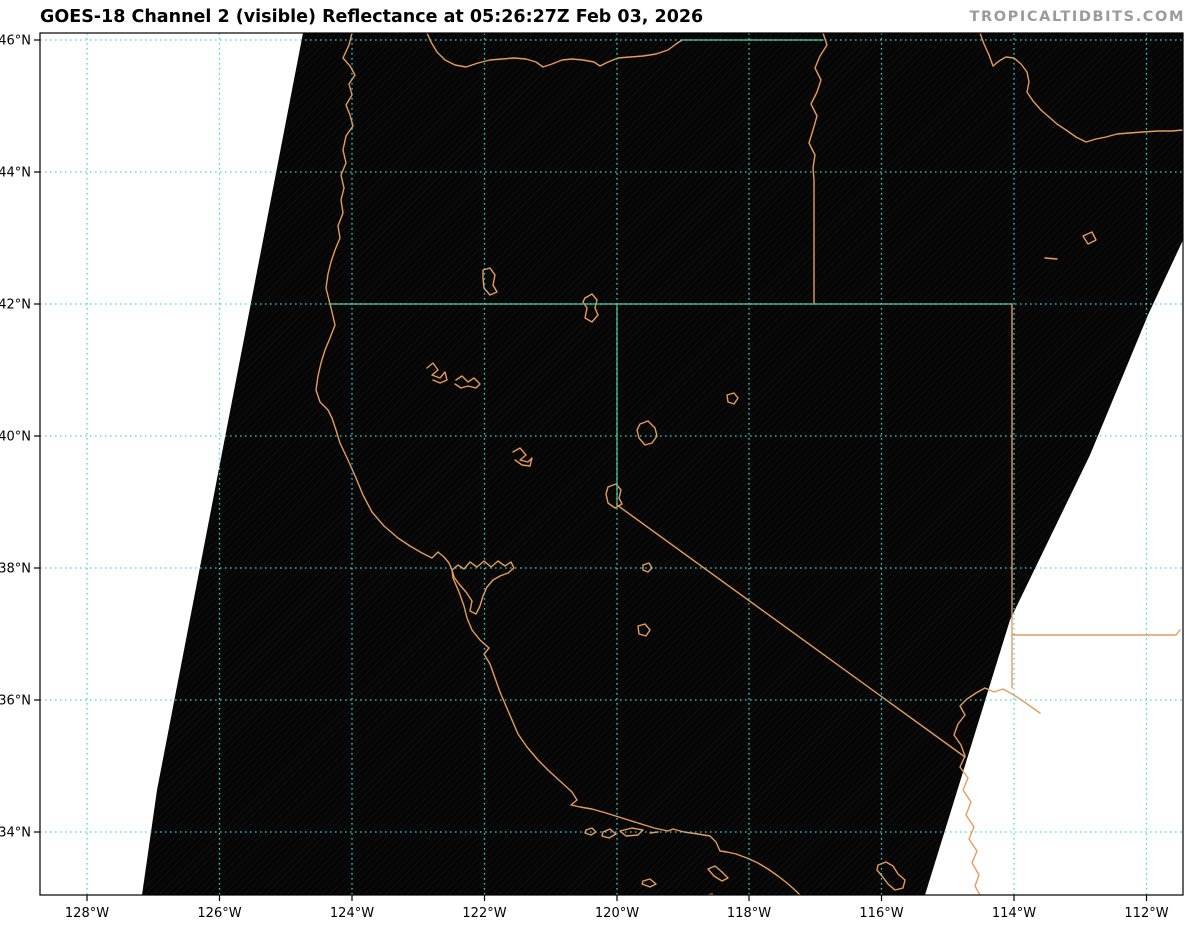 This screenshot has height=929, width=1200. I want to click on idaho-lake-triangle, so click(1089, 238).